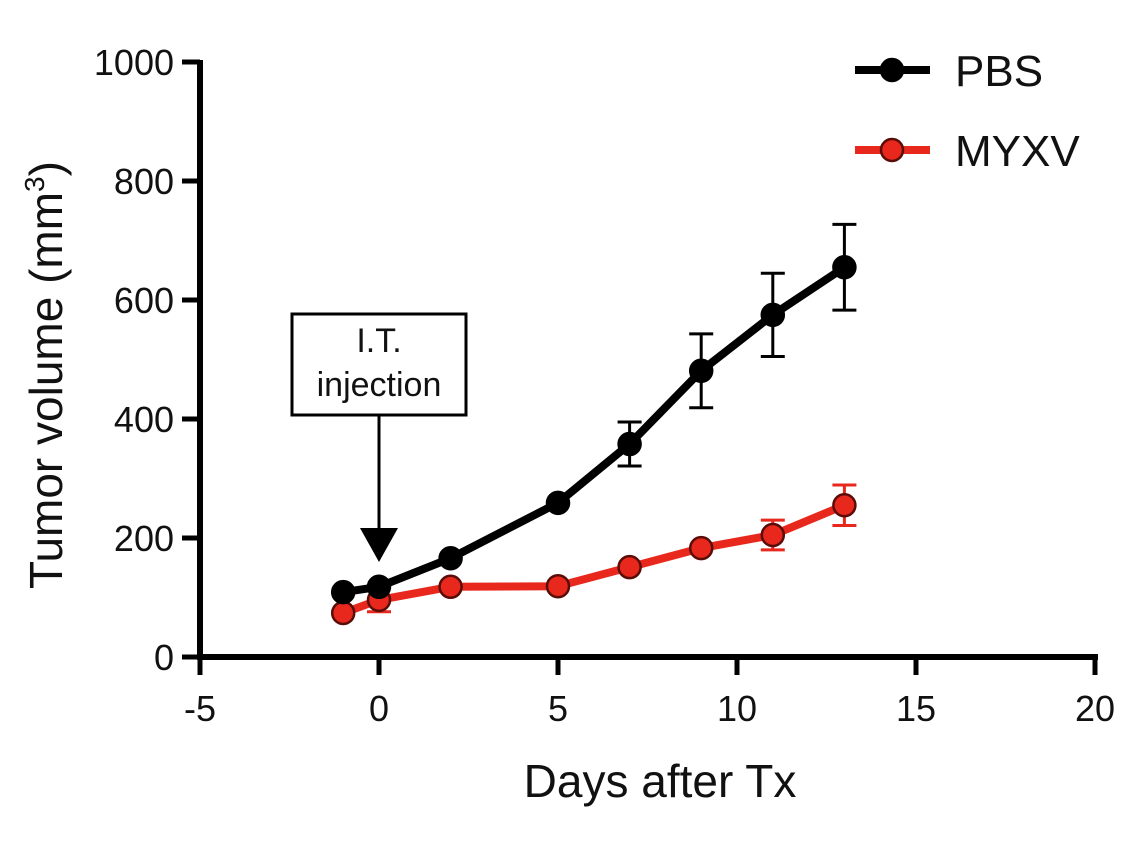 The height and width of the screenshot is (860, 1142). I want to click on injection-annotation: I.T. injection, so click(379, 437).